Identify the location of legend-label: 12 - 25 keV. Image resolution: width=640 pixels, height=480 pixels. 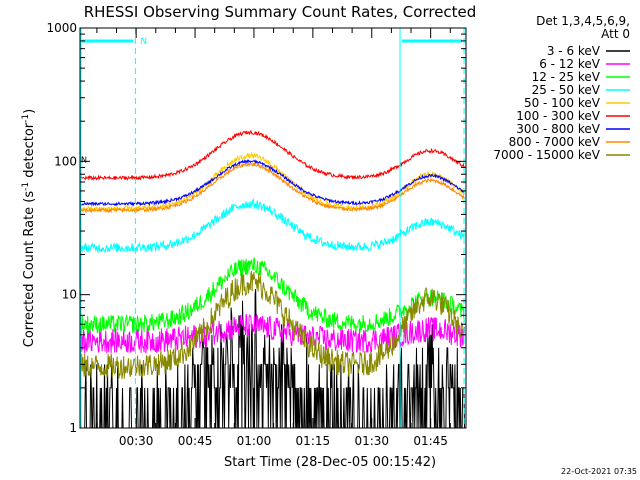
(566, 77).